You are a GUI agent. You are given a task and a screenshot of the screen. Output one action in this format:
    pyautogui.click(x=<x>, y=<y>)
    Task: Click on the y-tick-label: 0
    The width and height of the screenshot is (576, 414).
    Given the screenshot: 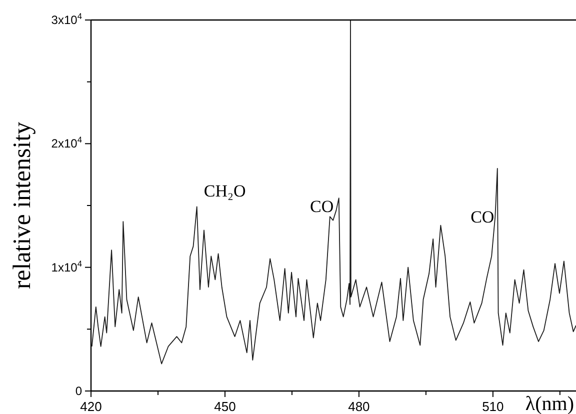 What is the action you would take?
    pyautogui.click(x=78, y=391)
    